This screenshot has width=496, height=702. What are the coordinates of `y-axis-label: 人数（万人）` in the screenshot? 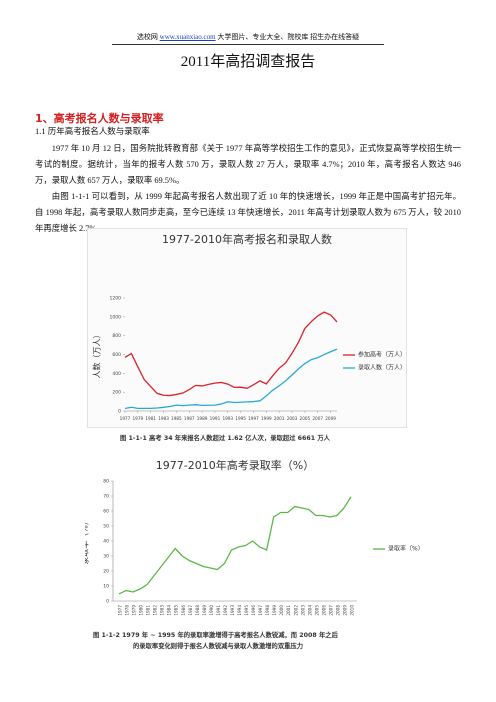 It's located at (97, 355).